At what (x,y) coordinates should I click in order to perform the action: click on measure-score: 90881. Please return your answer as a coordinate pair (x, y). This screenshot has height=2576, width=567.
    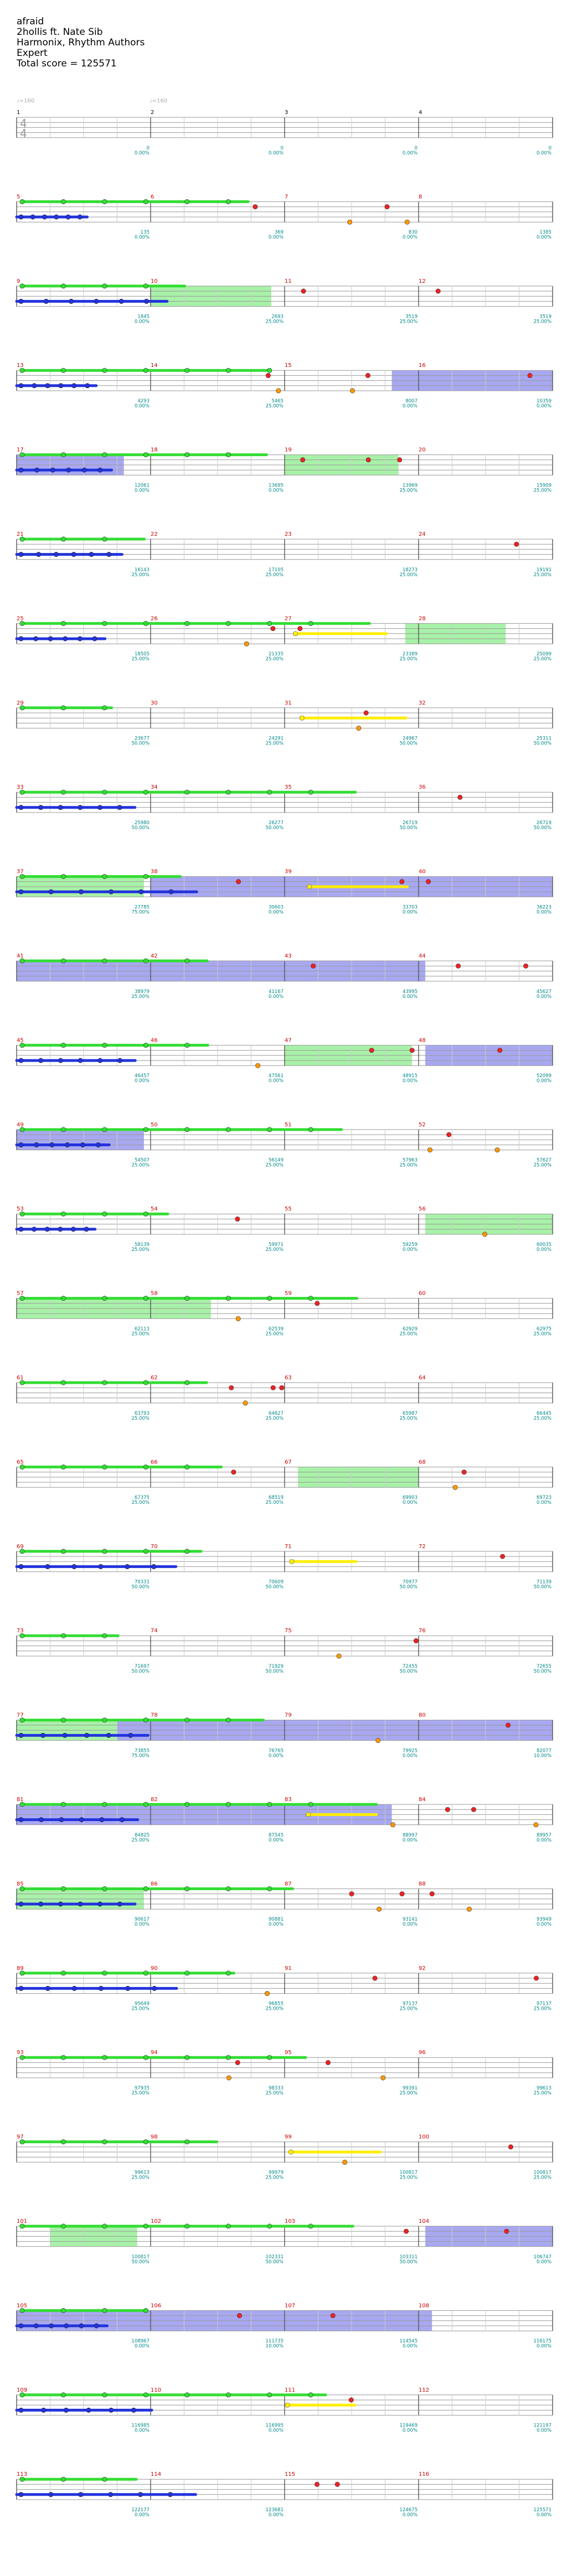
    Looking at the image, I should click on (276, 1919).